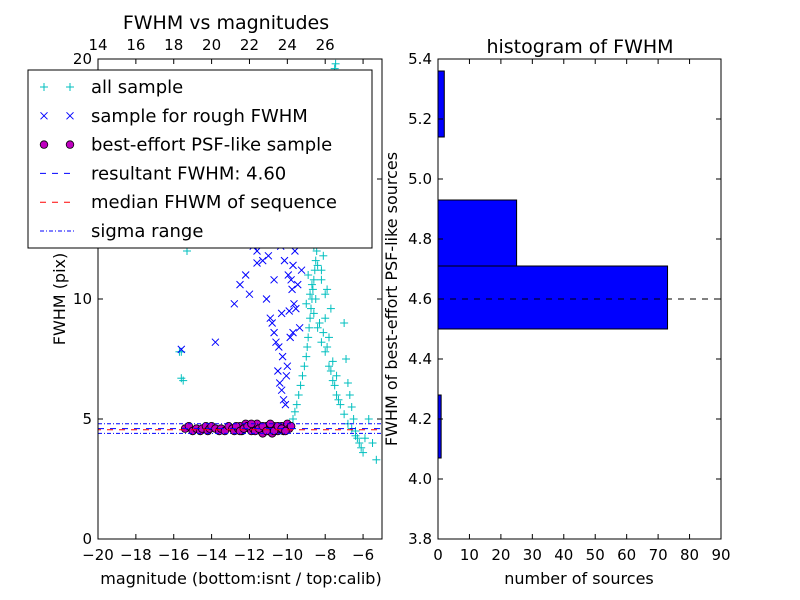  What do you see at coordinates (212, 555) in the screenshot?
I see `left-x-tick-label: −14` at bounding box center [212, 555].